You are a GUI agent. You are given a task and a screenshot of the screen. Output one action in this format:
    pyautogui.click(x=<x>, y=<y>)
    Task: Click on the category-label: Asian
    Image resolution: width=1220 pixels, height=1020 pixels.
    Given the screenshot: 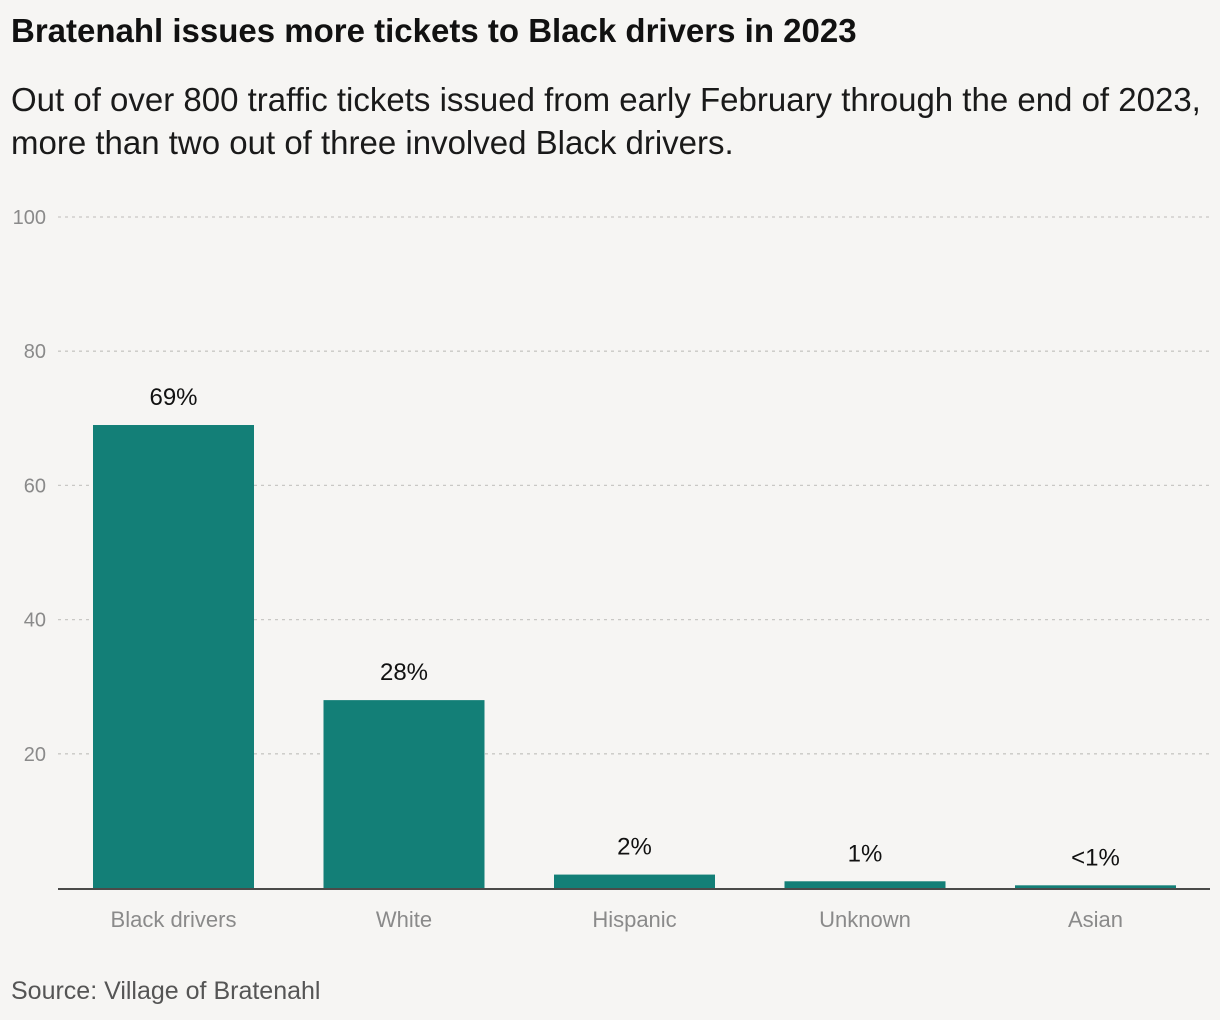 What is the action you would take?
    pyautogui.click(x=1095, y=919)
    